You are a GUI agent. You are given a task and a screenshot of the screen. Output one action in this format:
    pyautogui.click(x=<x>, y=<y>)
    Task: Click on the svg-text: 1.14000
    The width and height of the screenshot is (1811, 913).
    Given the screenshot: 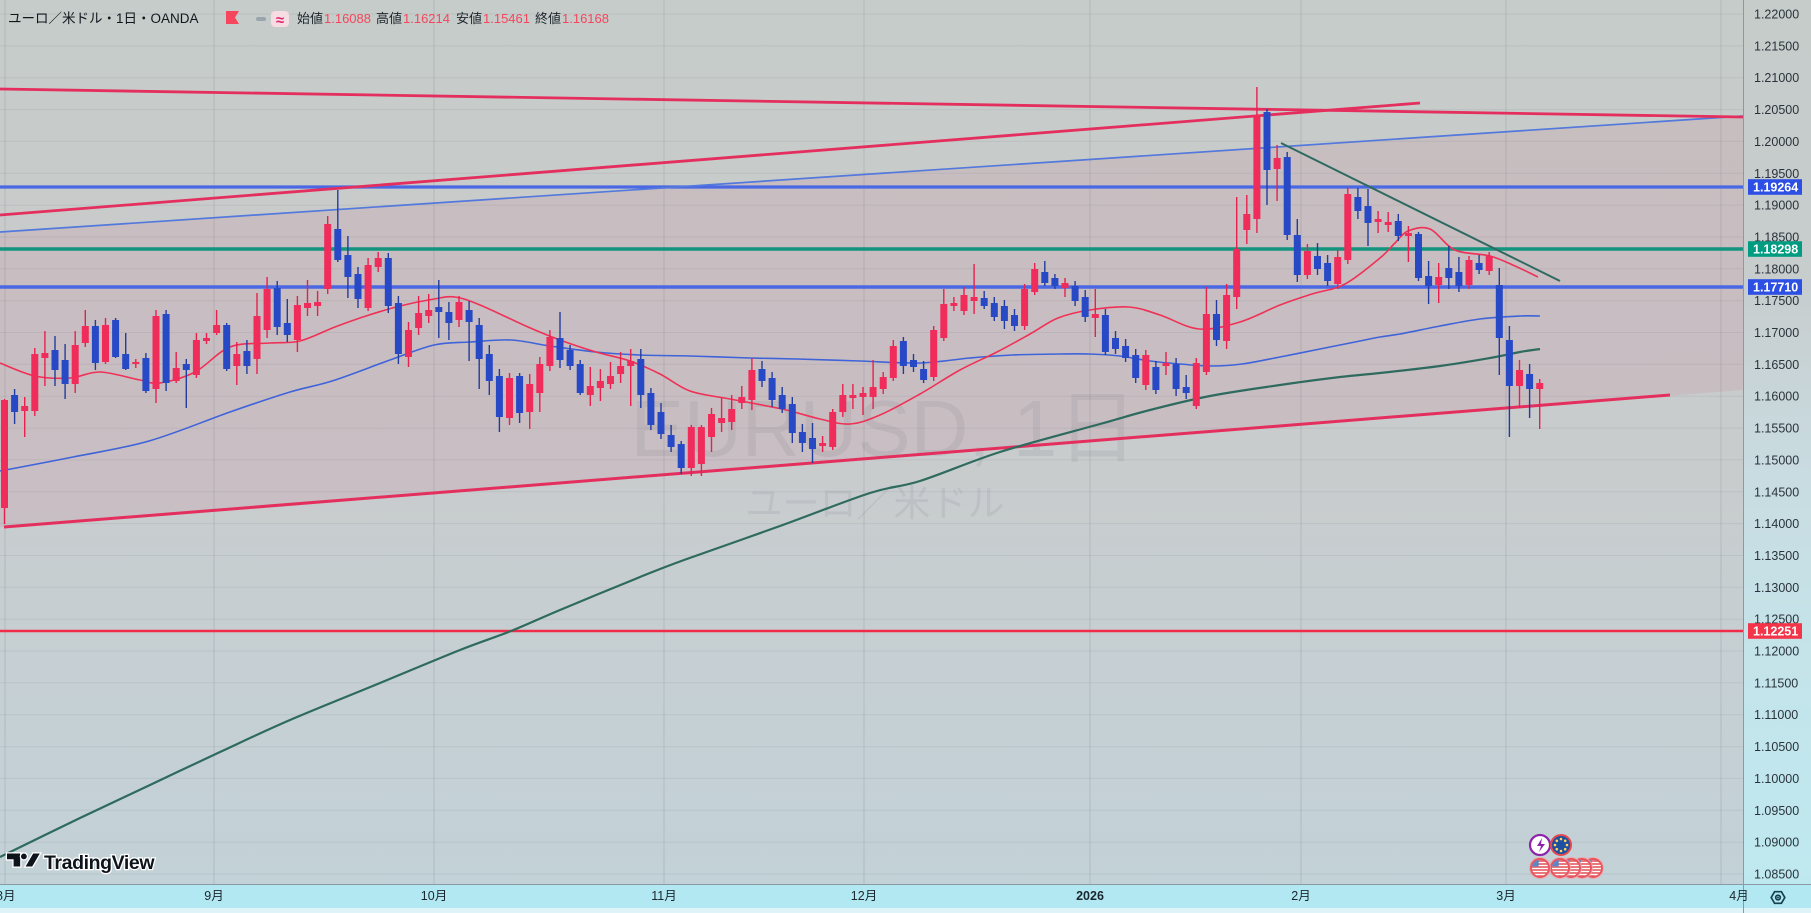 What is the action you would take?
    pyautogui.click(x=1776, y=524)
    